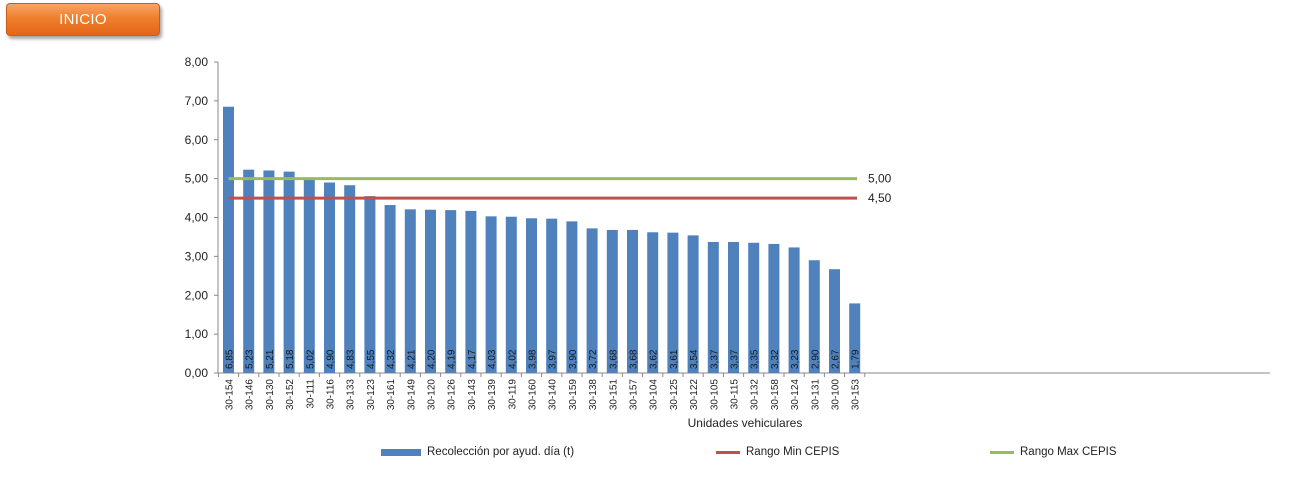 This screenshot has width=1312, height=495. What do you see at coordinates (432, 395) in the screenshot?
I see `x-tick-label: 30-120` at bounding box center [432, 395].